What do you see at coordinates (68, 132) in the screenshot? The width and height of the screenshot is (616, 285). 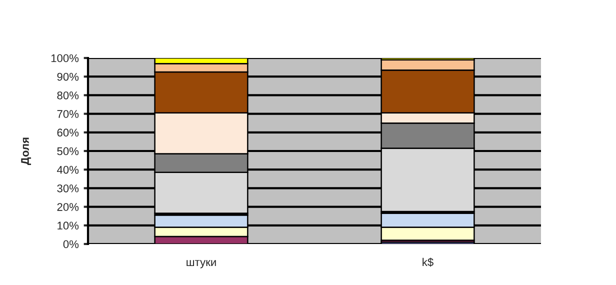 I see `y-tick-label: 60%` at bounding box center [68, 132].